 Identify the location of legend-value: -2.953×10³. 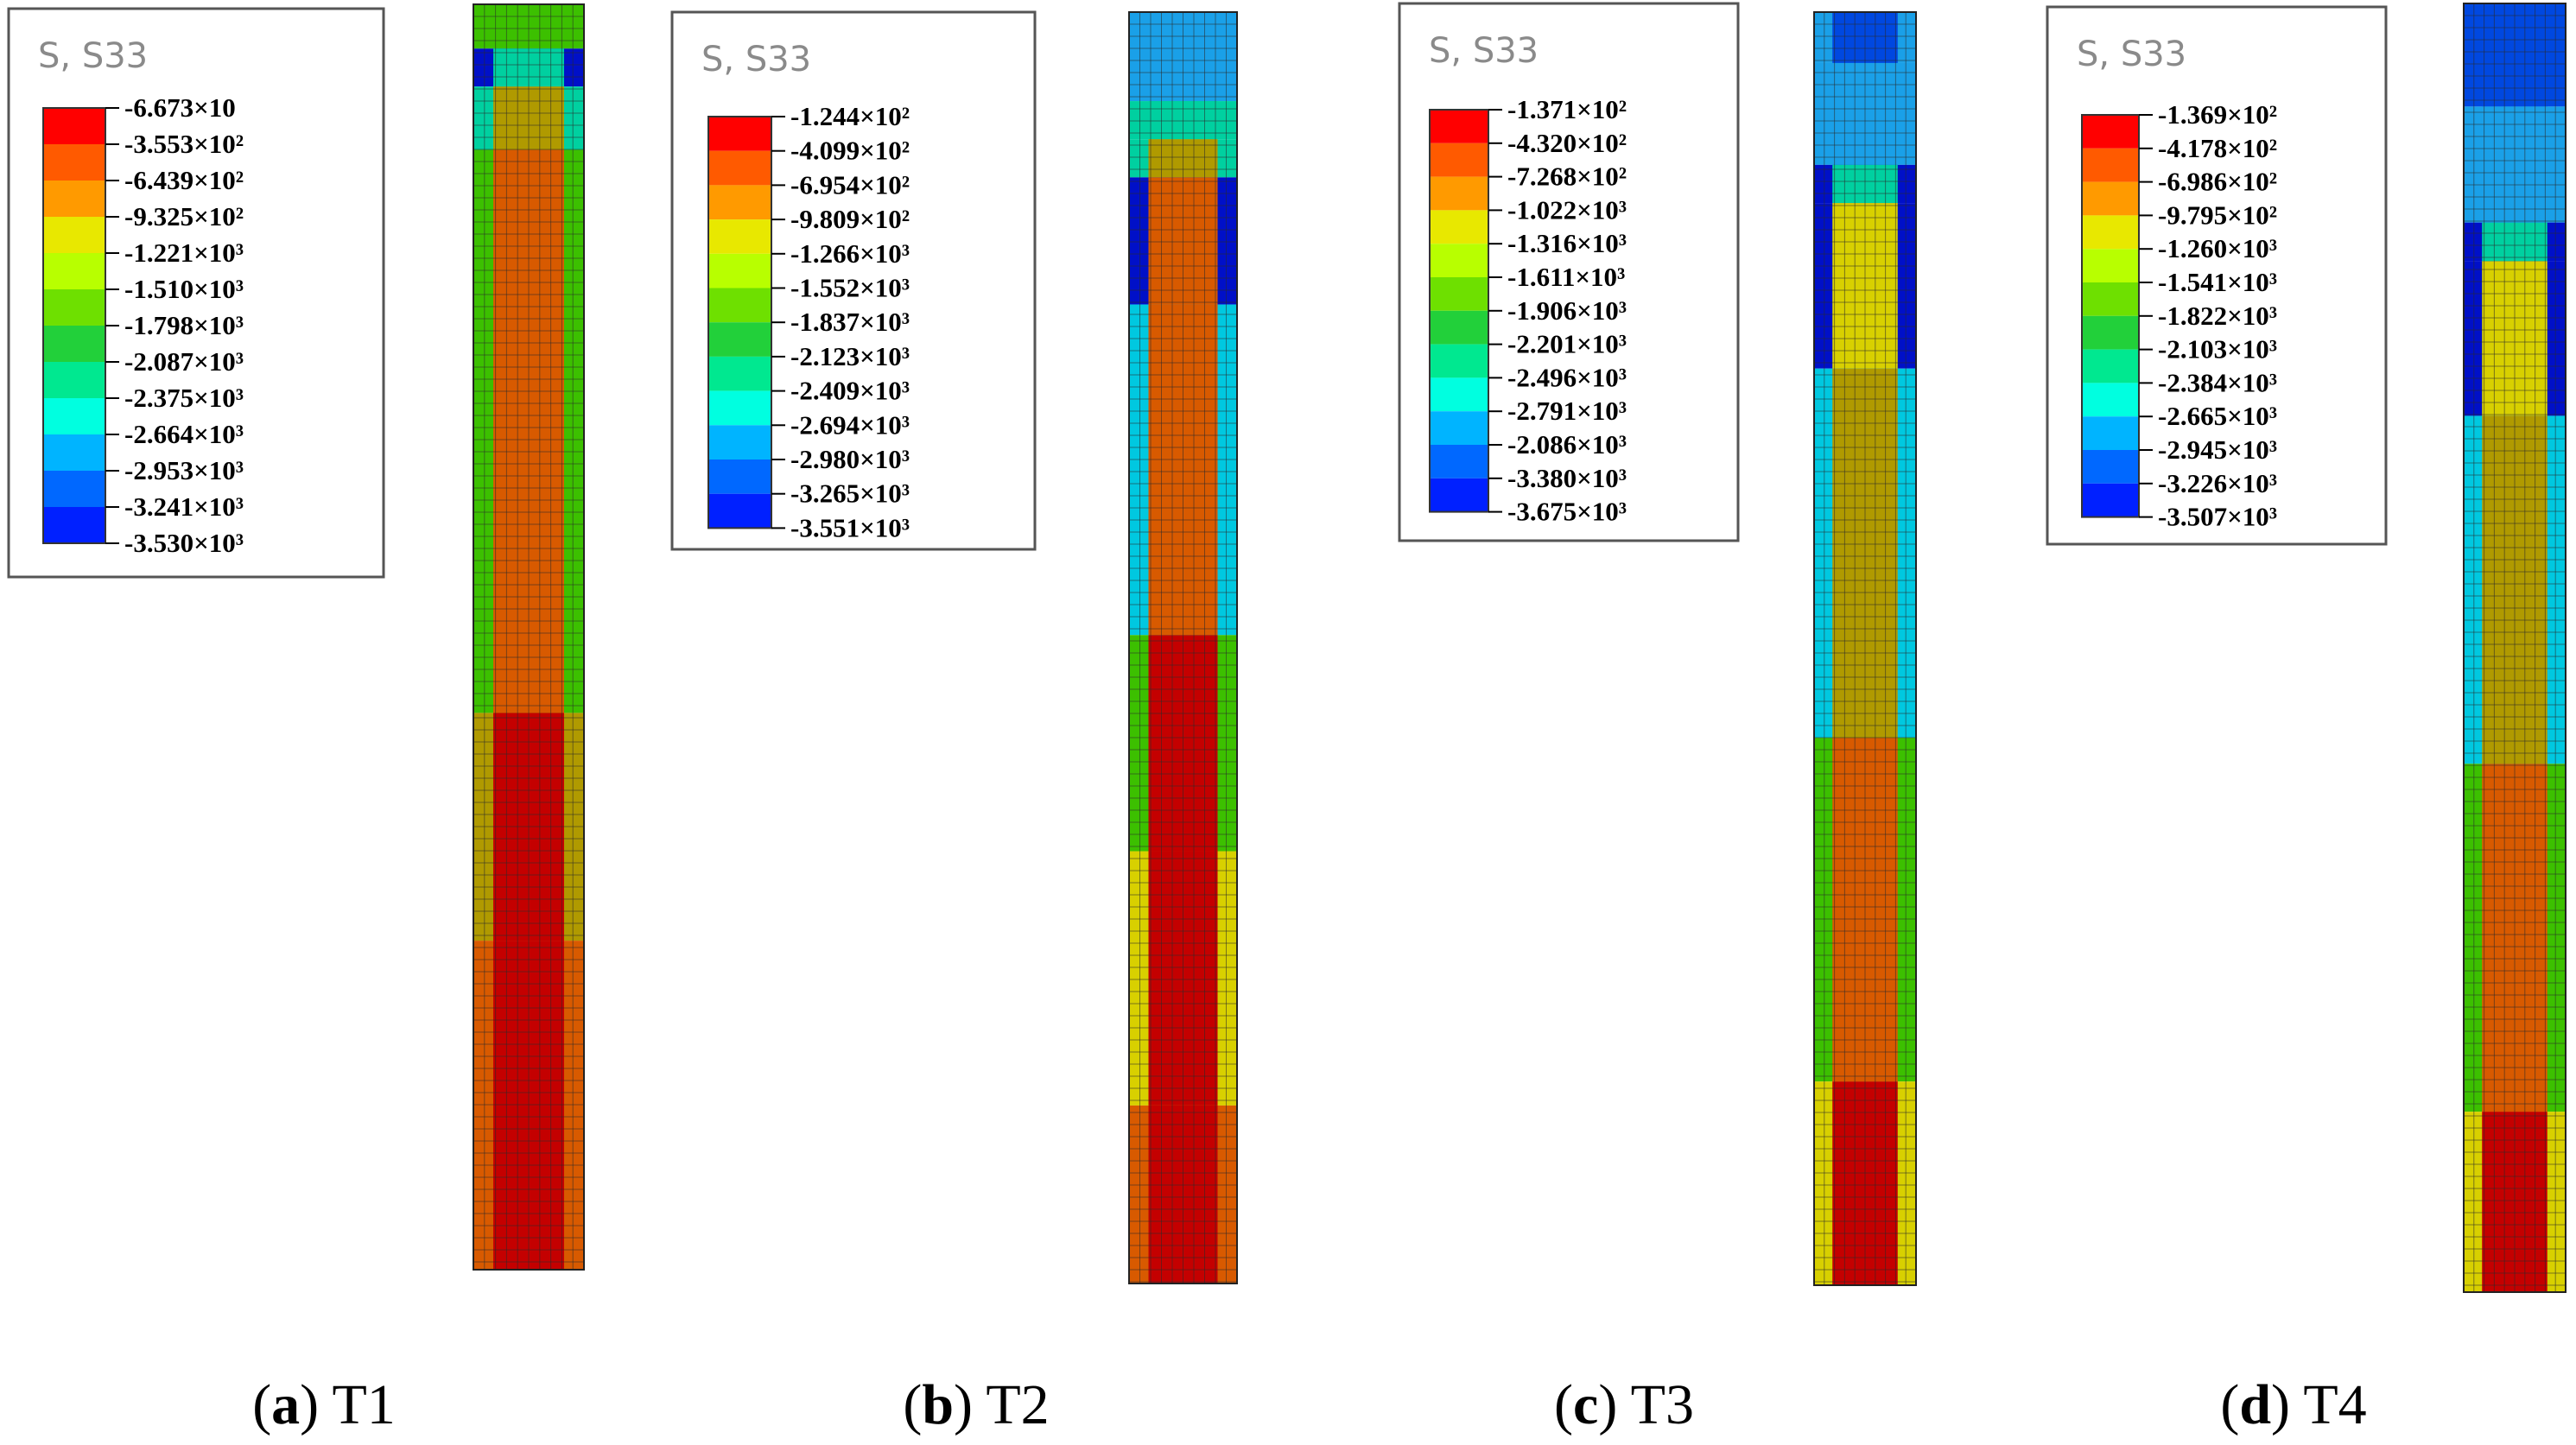
(184, 470).